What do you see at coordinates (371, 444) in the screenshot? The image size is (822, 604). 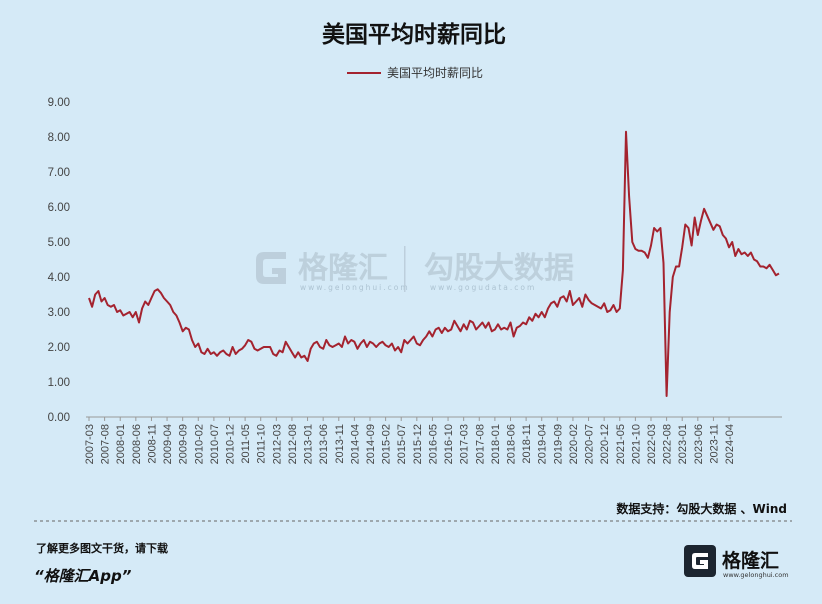 I see `x-tick-label: 2014-09` at bounding box center [371, 444].